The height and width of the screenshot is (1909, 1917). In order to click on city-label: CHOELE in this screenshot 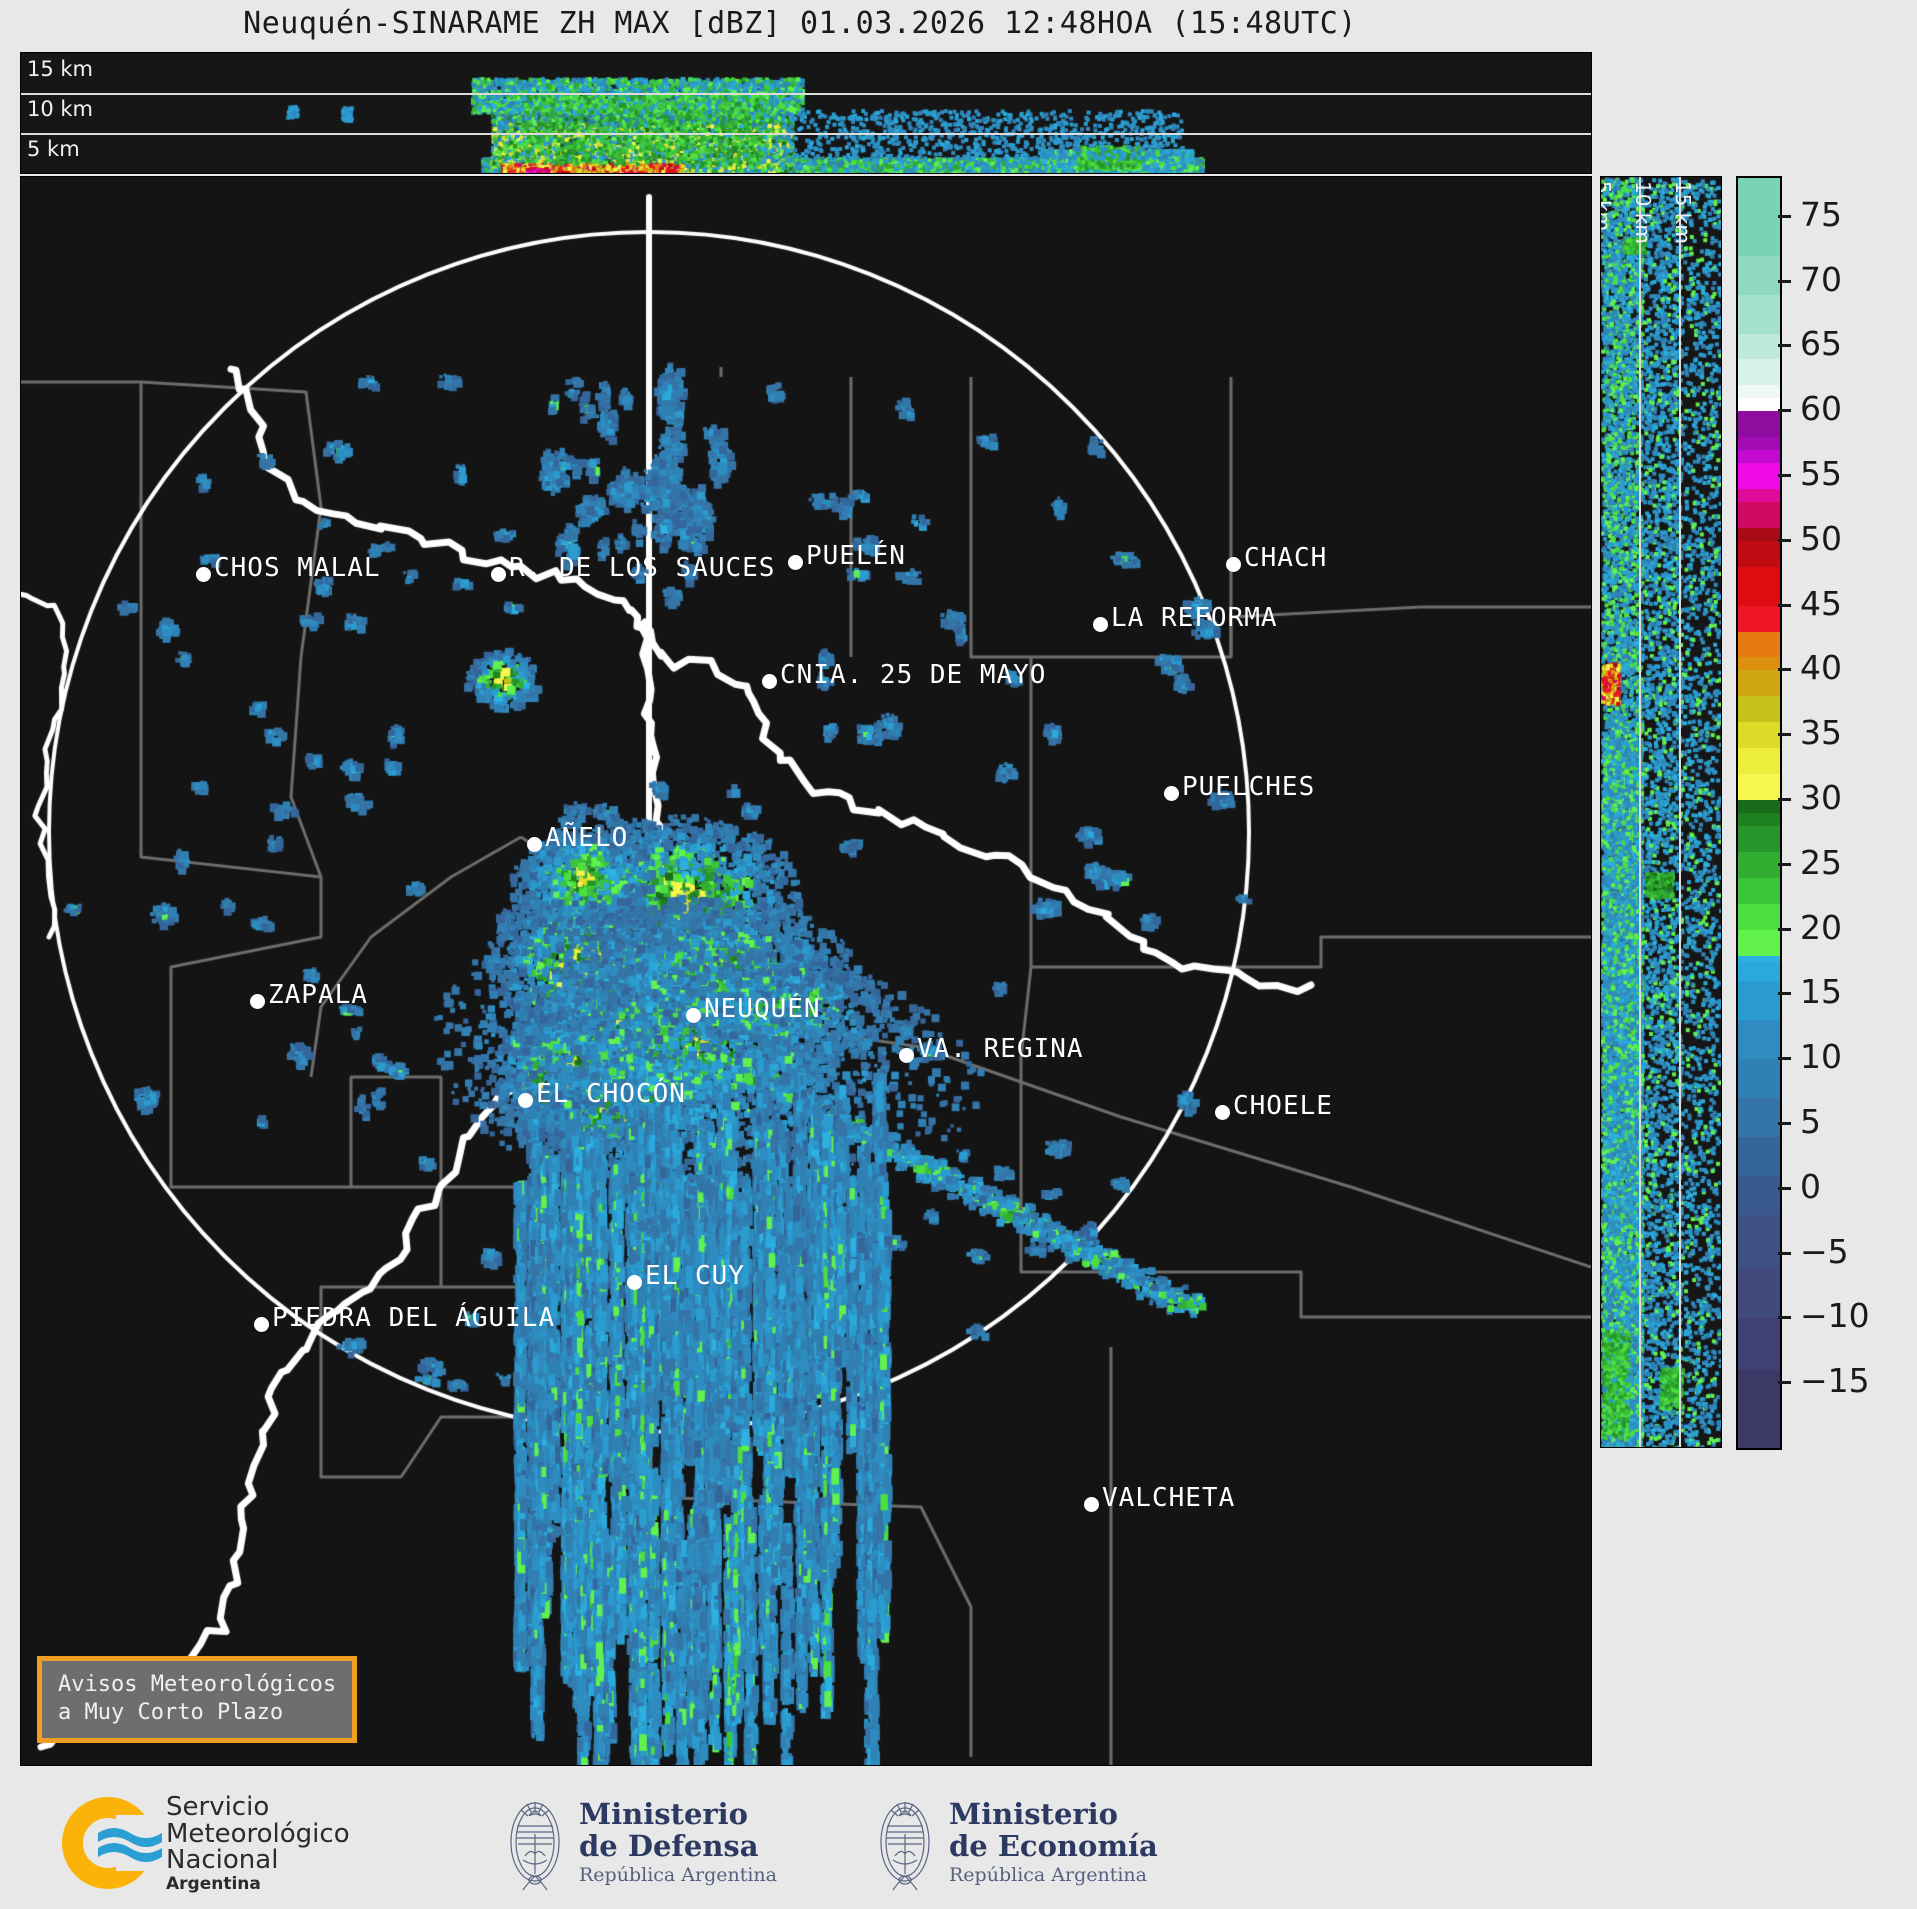, I will do `click(1283, 1106)`.